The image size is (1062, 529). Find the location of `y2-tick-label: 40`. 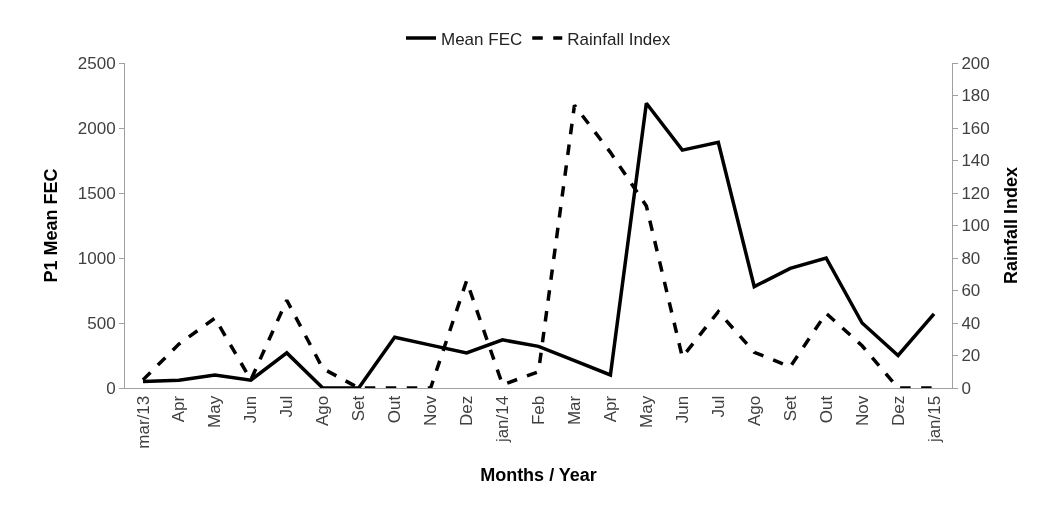

y2-tick-label: 40 is located at coordinates (971, 323).